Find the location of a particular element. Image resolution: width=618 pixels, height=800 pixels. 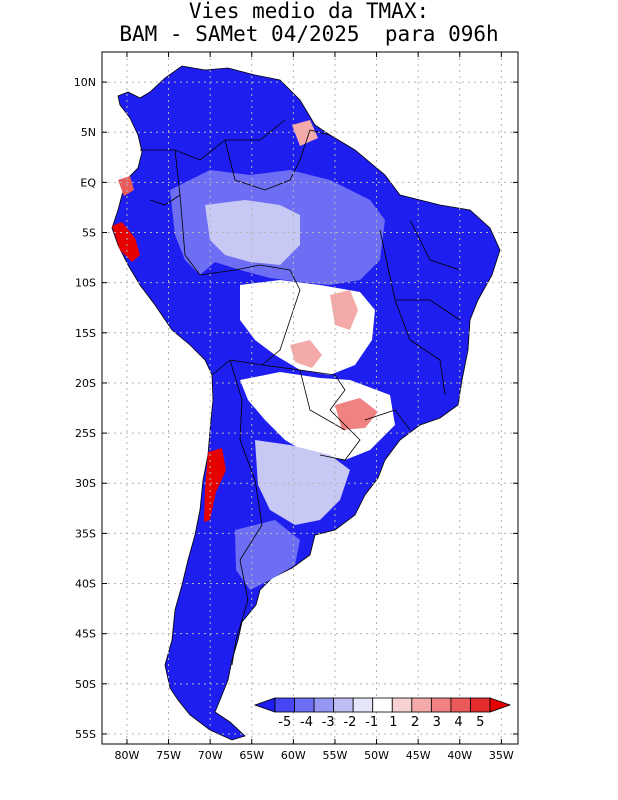

hot-patch-ecuador is located at coordinates (126, 186).